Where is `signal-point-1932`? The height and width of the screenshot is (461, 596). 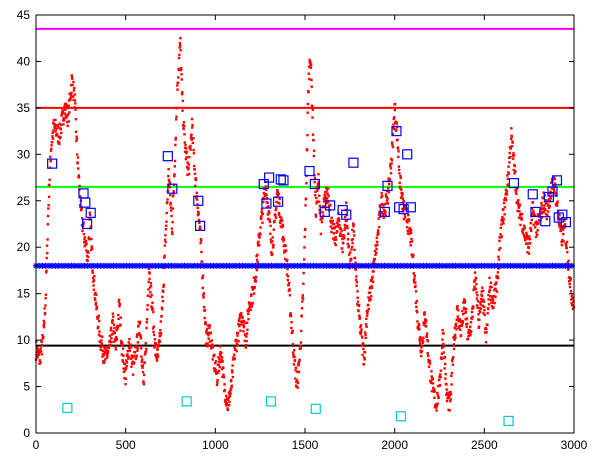 signal-point-1932 is located at coordinates (555, 193).